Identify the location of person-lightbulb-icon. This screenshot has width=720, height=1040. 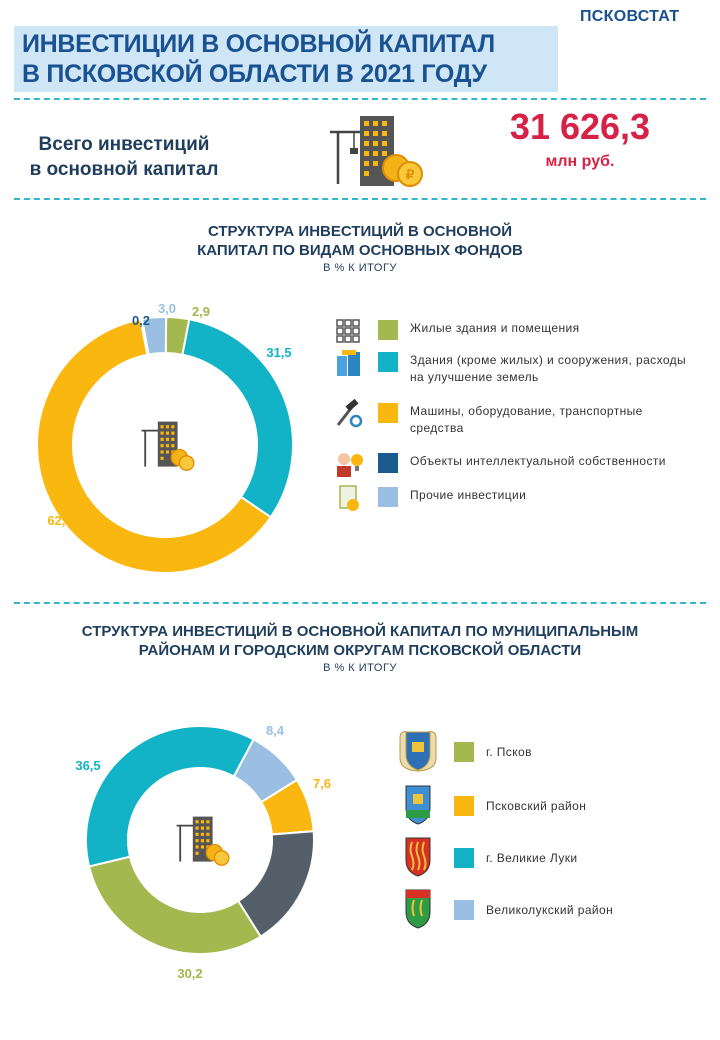
(350, 465).